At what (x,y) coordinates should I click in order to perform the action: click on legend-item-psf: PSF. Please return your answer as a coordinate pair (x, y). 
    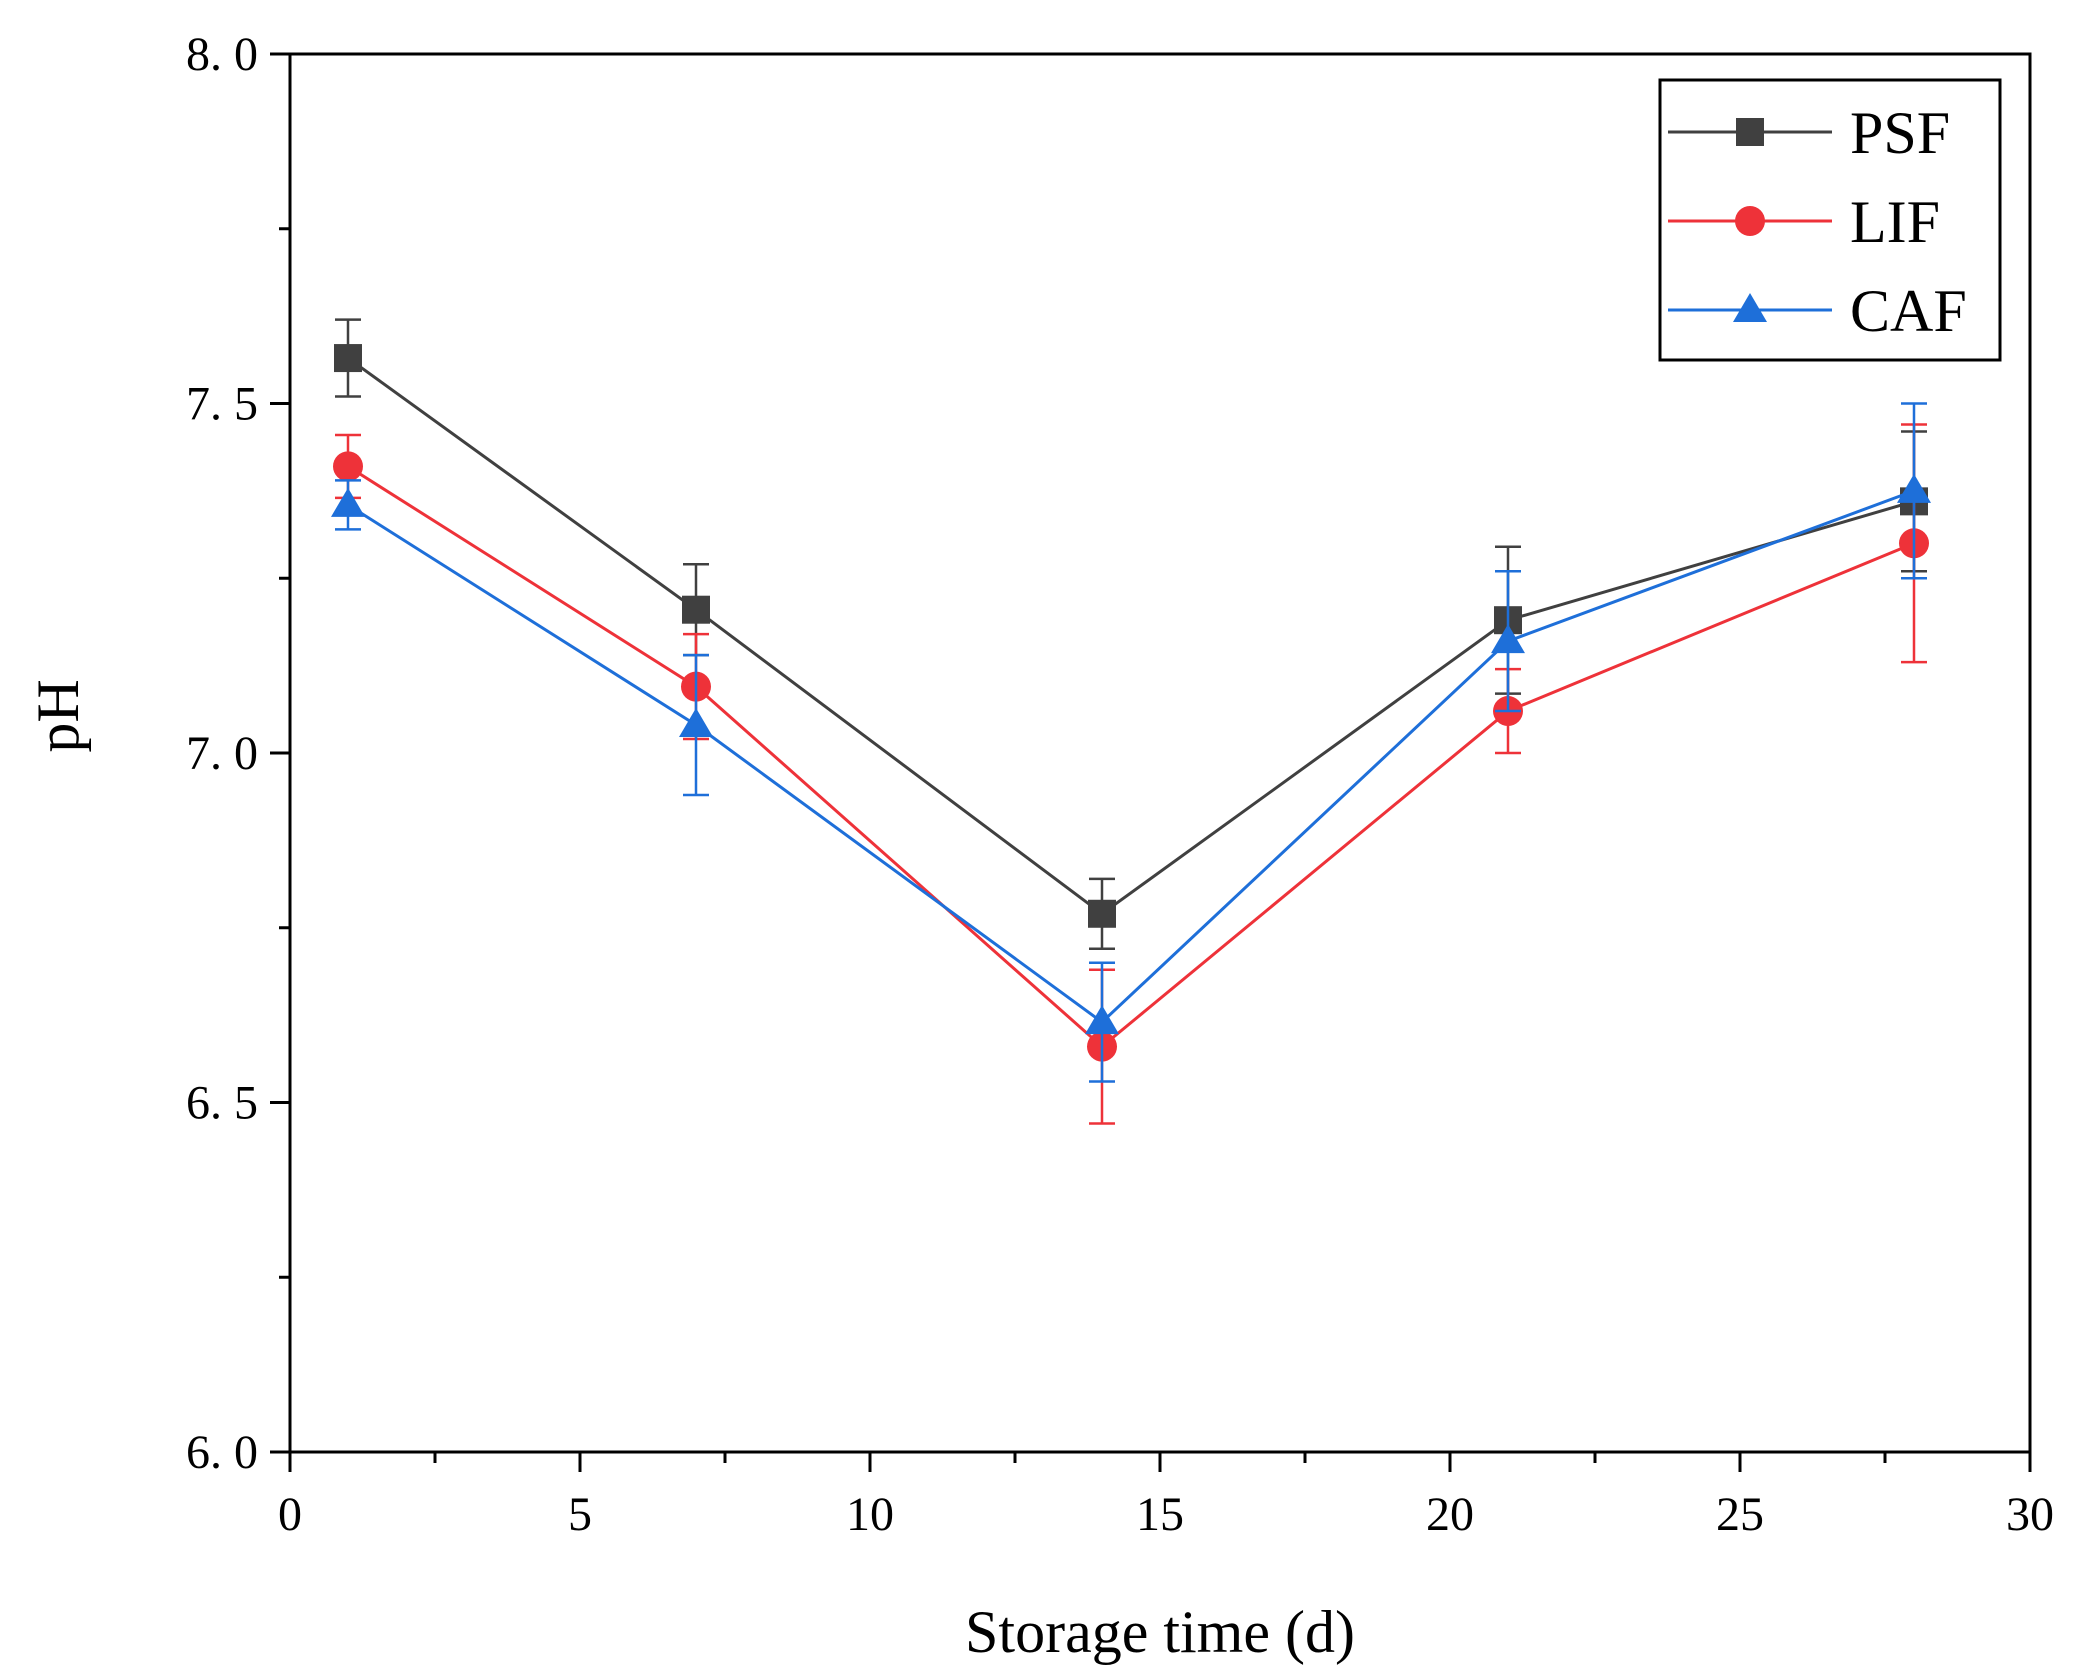
    Looking at the image, I should click on (1809, 133).